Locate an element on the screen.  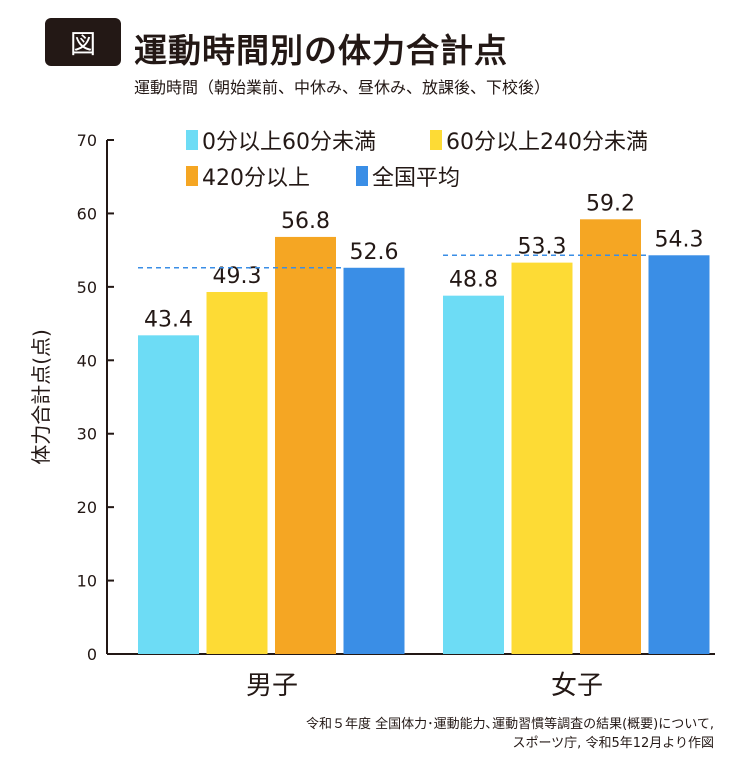
legend-item-3: 全国平均 is located at coordinates (408, 176).